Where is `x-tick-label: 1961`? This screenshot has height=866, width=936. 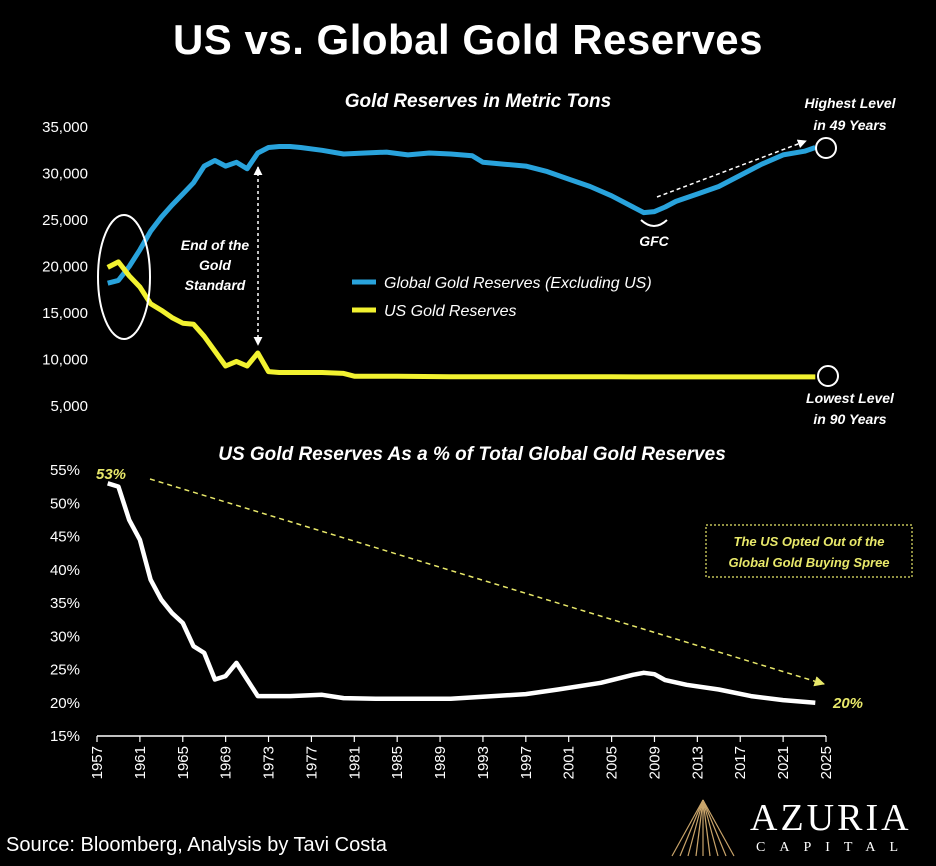
x-tick-label: 1961 is located at coordinates (140, 762).